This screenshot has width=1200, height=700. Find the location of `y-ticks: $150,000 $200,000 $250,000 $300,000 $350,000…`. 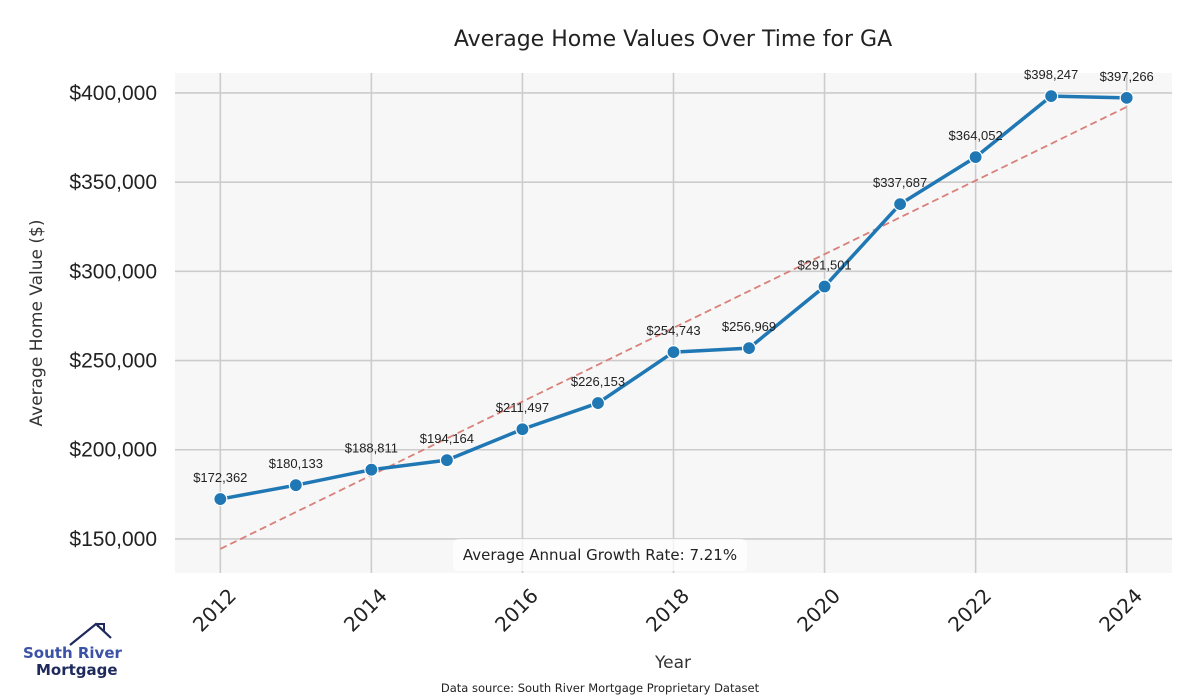

y-ticks: $150,000 $200,000 $250,000 $300,000 $350,000… is located at coordinates (113, 316).